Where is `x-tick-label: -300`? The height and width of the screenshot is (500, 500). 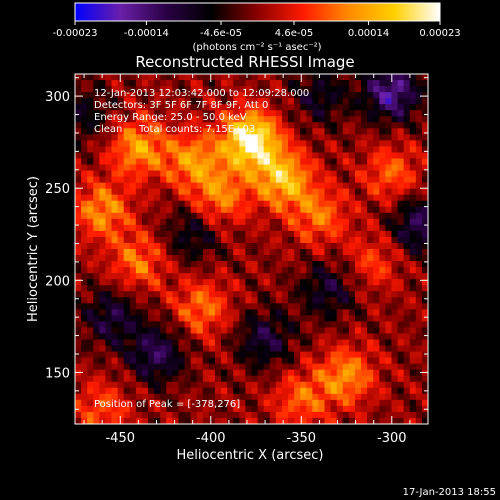 x-tick-label: -300 is located at coordinates (392, 438).